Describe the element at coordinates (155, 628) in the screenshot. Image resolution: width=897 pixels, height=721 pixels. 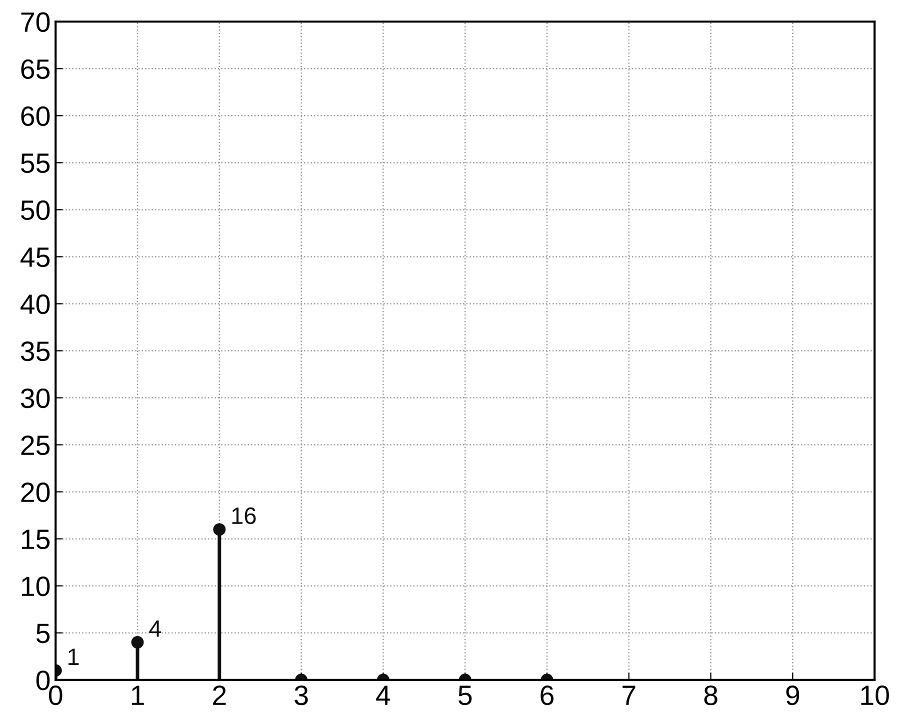
I see `data-label: 4` at that location.